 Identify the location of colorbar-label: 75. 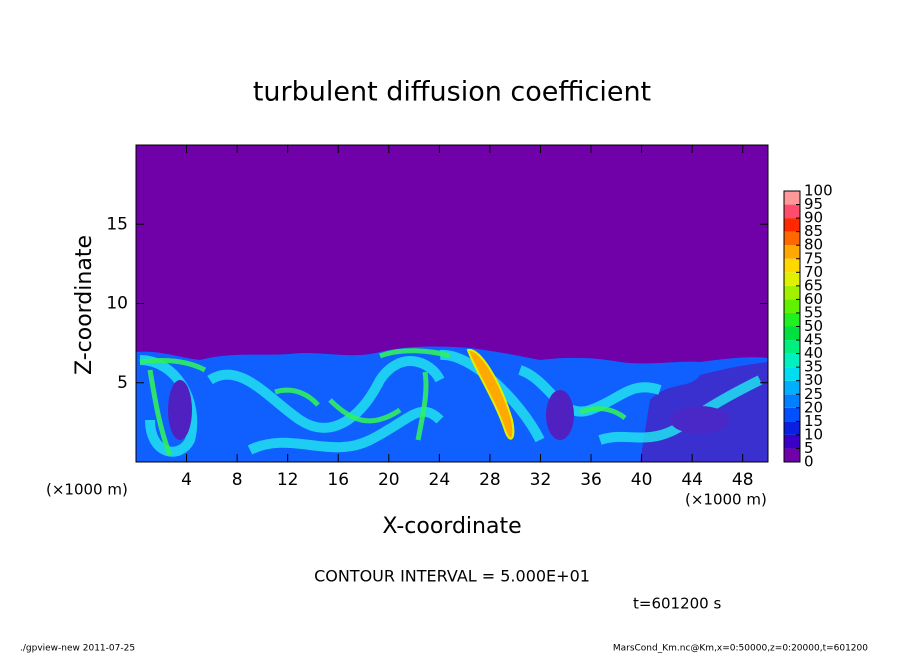
(813, 258).